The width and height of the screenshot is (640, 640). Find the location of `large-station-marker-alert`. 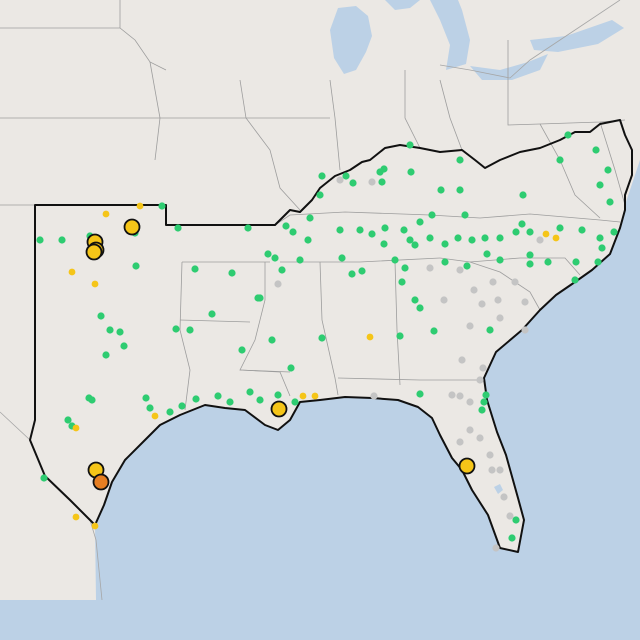

large-station-marker-alert is located at coordinates (101, 482).